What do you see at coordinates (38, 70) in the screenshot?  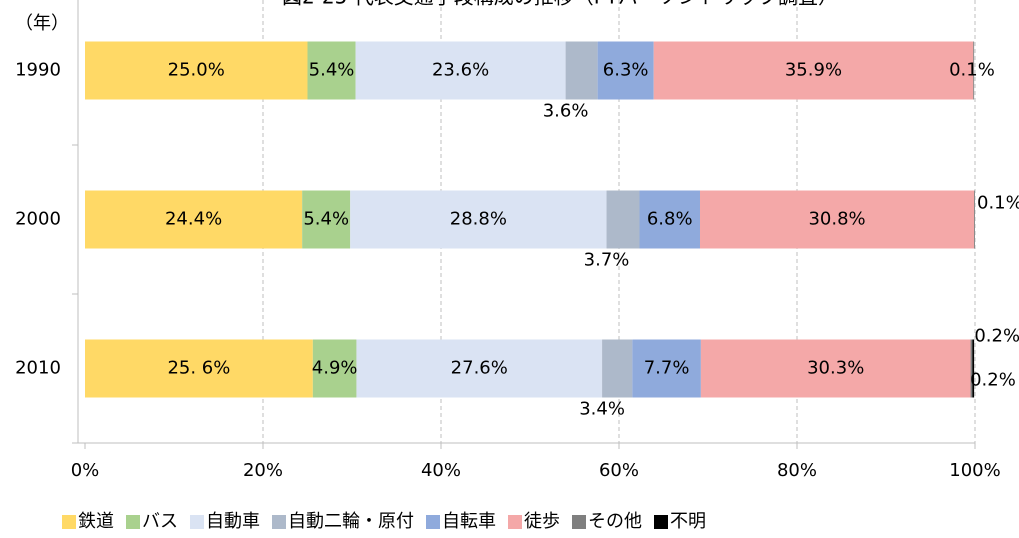 I see `y-tick-label: 1990` at bounding box center [38, 70].